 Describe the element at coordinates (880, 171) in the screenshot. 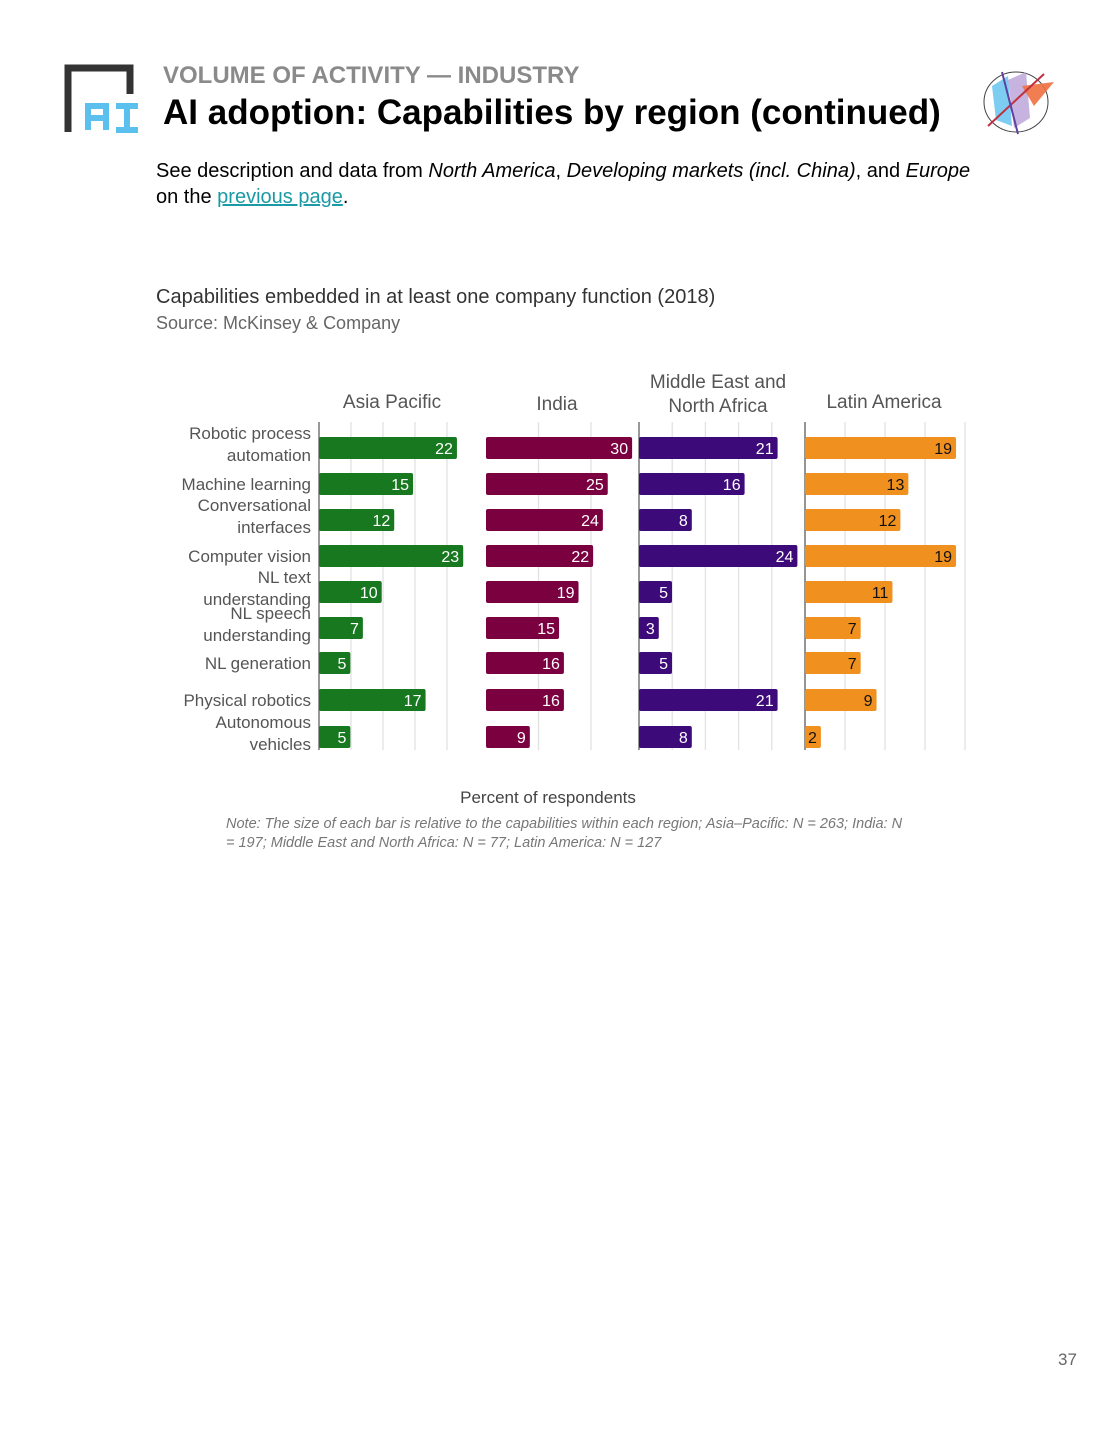

I see `intro-text-part: , and` at that location.